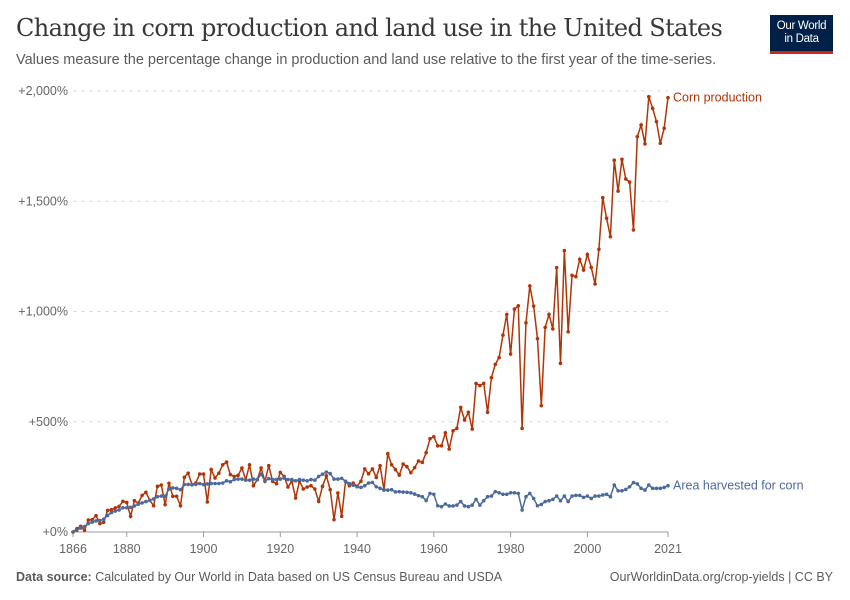  Describe the element at coordinates (721, 577) in the screenshot. I see `url-license: OurWorldinData.org/crop-yields | CC BY` at that location.